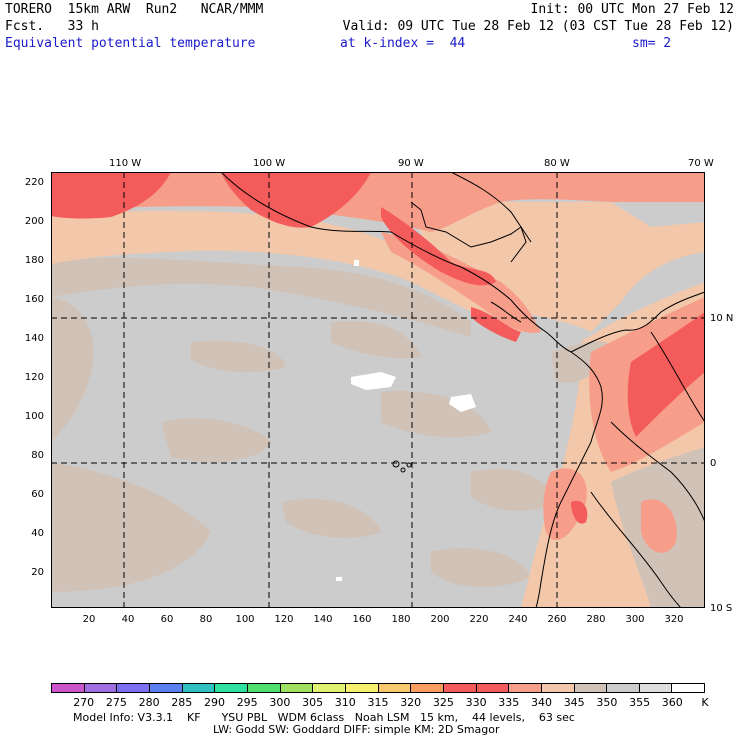 The width and height of the screenshot is (740, 740). Describe the element at coordinates (161, 9) in the screenshot. I see `run-label: Run2` at that location.